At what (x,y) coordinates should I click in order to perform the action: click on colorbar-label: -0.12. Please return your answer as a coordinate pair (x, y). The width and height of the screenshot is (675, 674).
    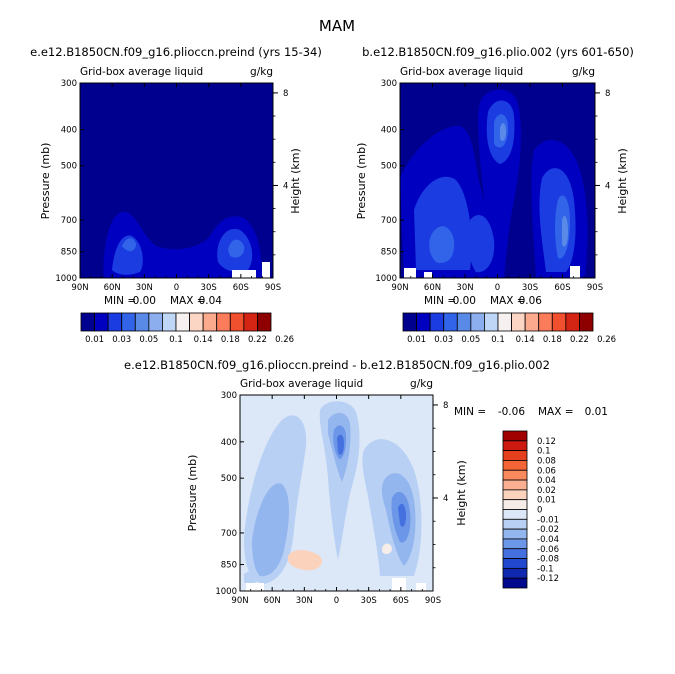
    Looking at the image, I should click on (548, 579).